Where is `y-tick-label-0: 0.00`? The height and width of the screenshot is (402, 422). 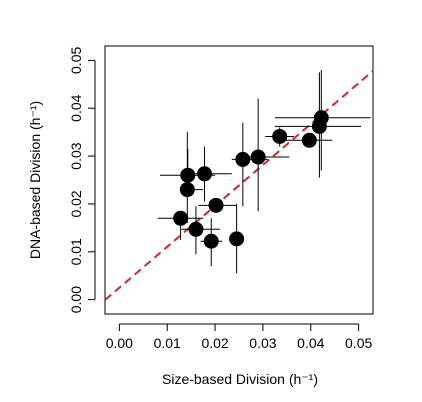 y-tick-label-0: 0.00 is located at coordinates (76, 299).